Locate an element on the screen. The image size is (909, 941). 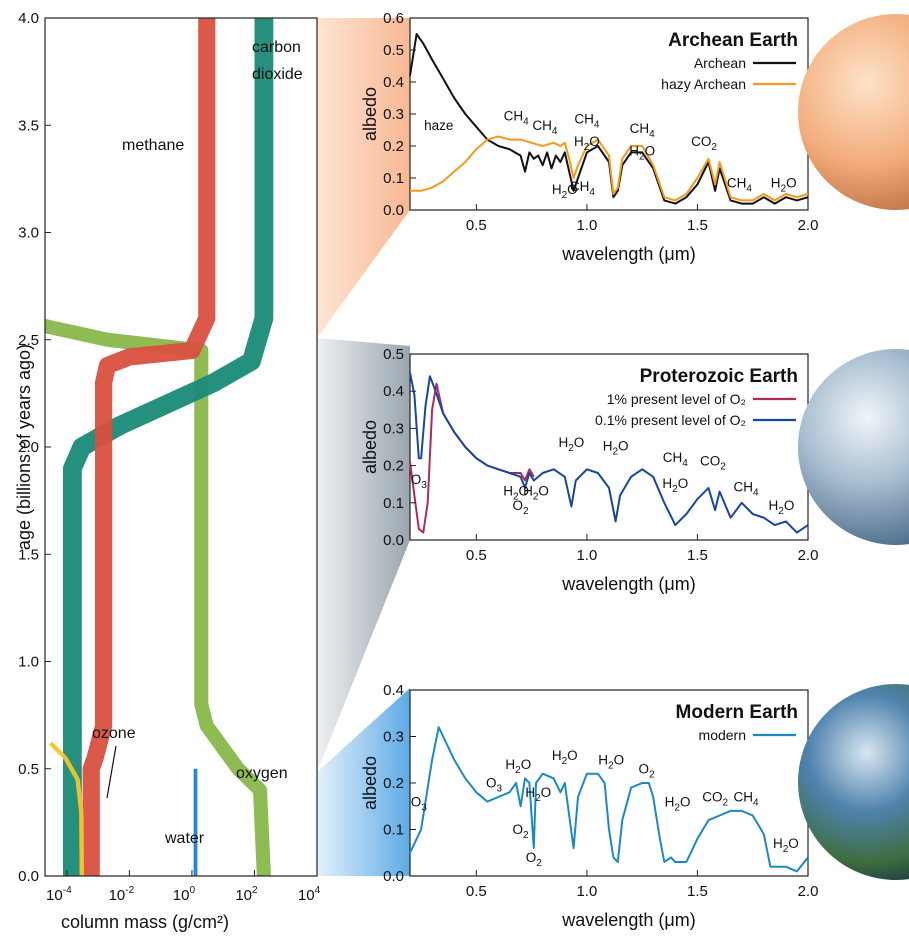
gas-x-tick-label: 10² is located at coordinates (246, 894).